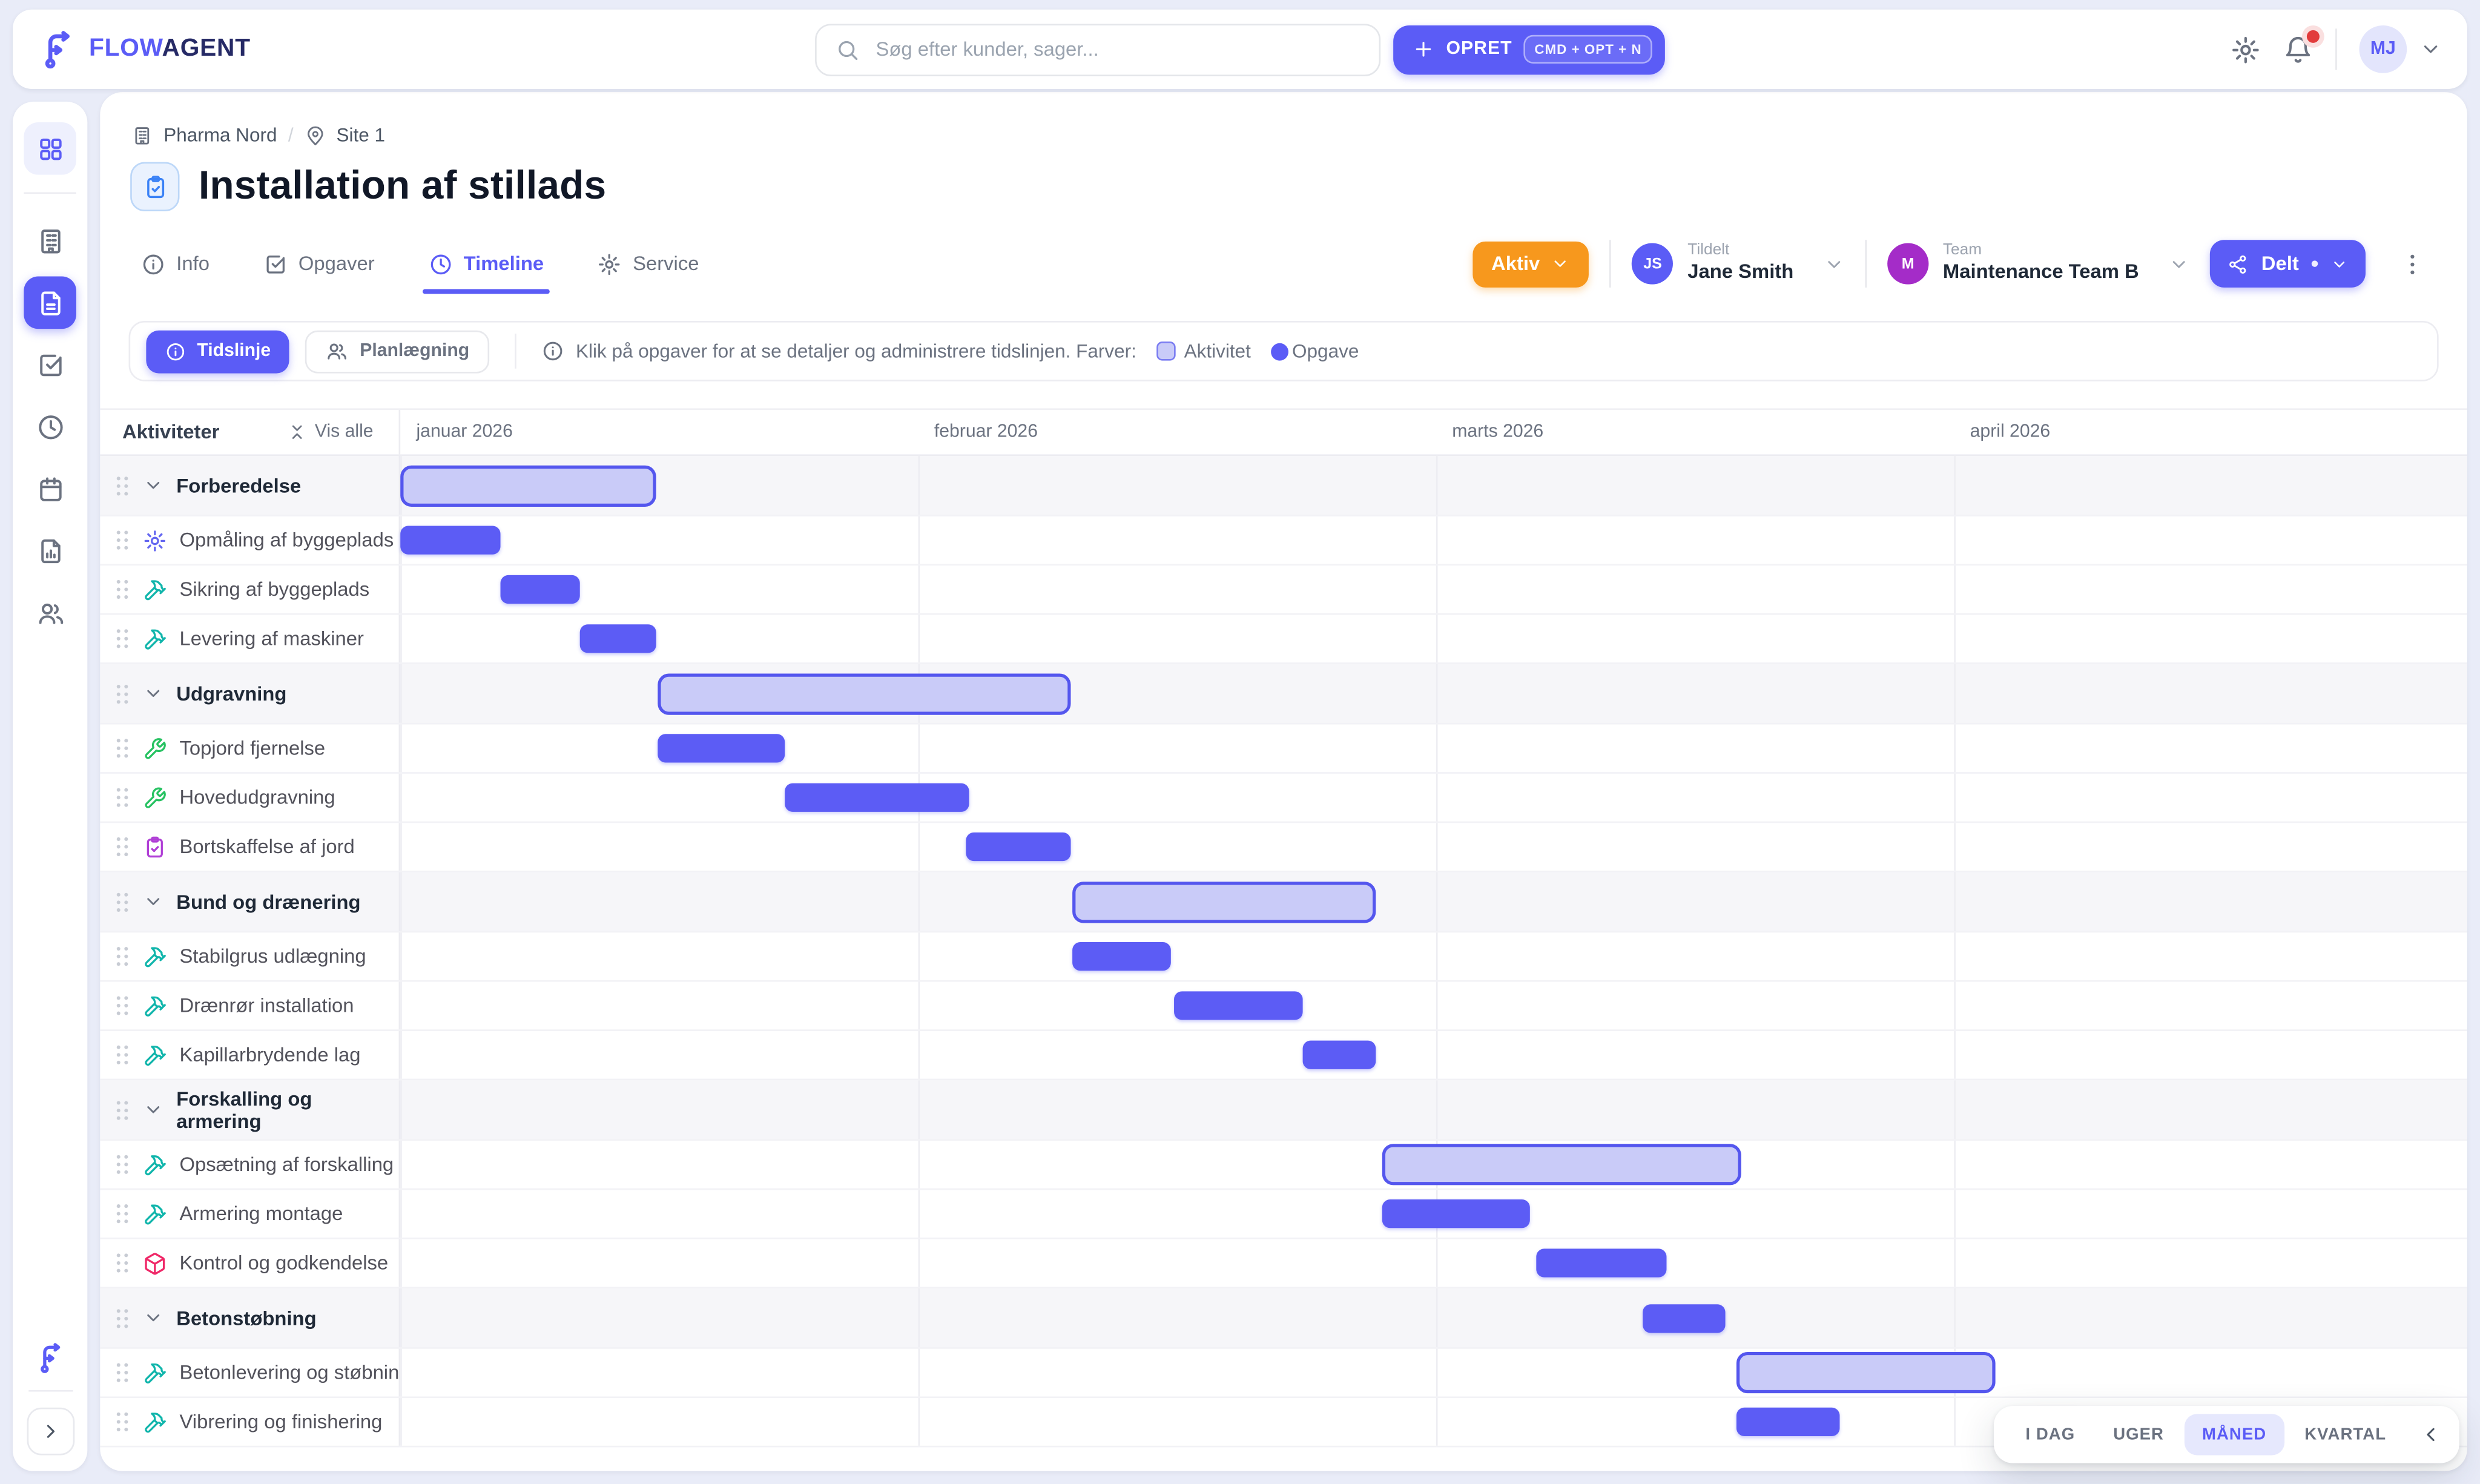  I want to click on tab-service: Service, so click(648, 264).